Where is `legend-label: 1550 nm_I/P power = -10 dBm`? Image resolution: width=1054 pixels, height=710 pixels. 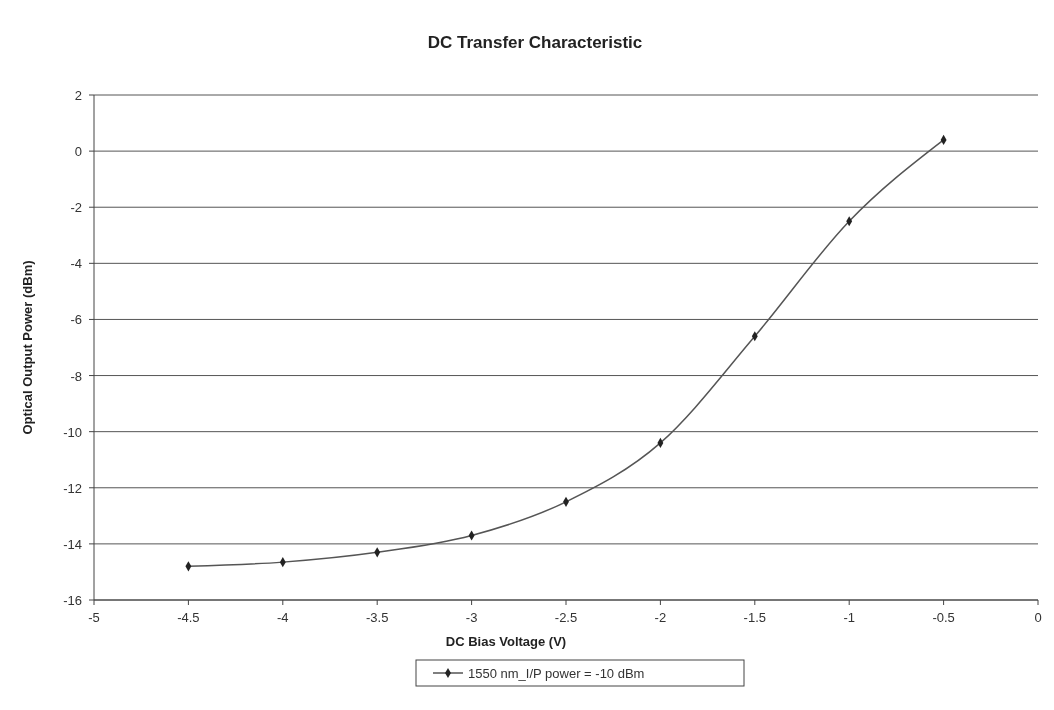 legend-label: 1550 nm_I/P power = -10 dBm is located at coordinates (556, 673).